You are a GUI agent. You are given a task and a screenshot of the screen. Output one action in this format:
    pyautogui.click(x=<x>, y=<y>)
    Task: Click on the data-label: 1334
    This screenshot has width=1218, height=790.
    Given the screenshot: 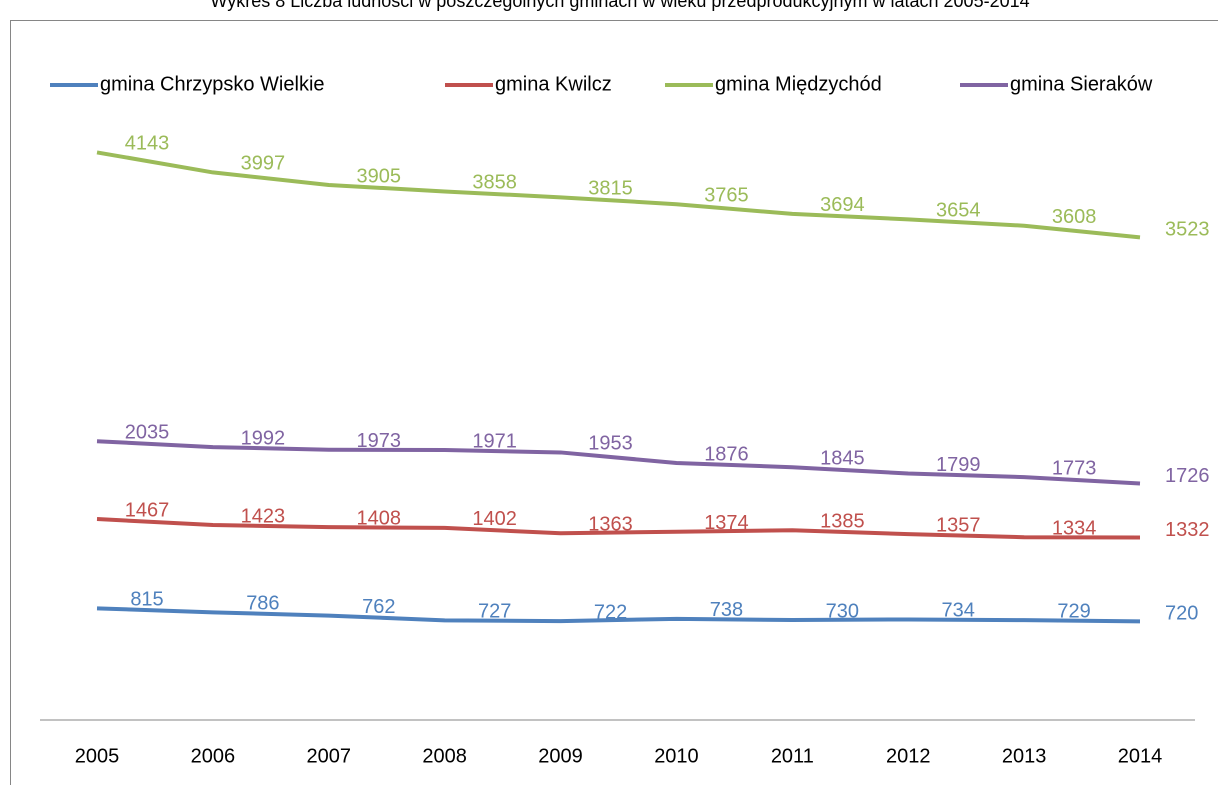 What is the action you would take?
    pyautogui.click(x=1074, y=529)
    